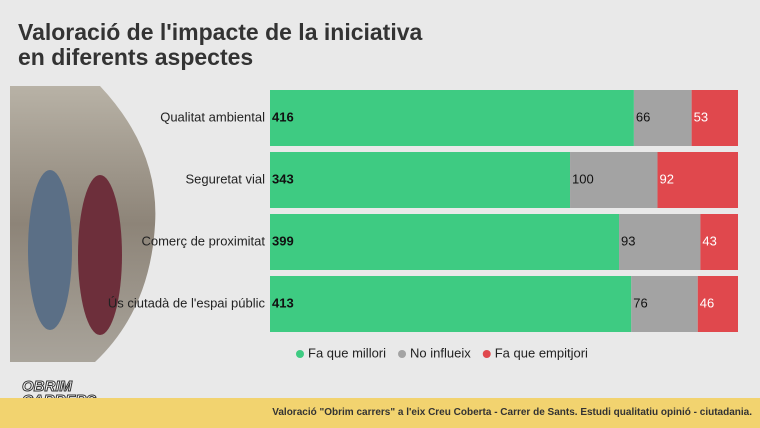  Describe the element at coordinates (212, 116) in the screenshot. I see `y-tick-label: Qualitat ambiental` at that location.